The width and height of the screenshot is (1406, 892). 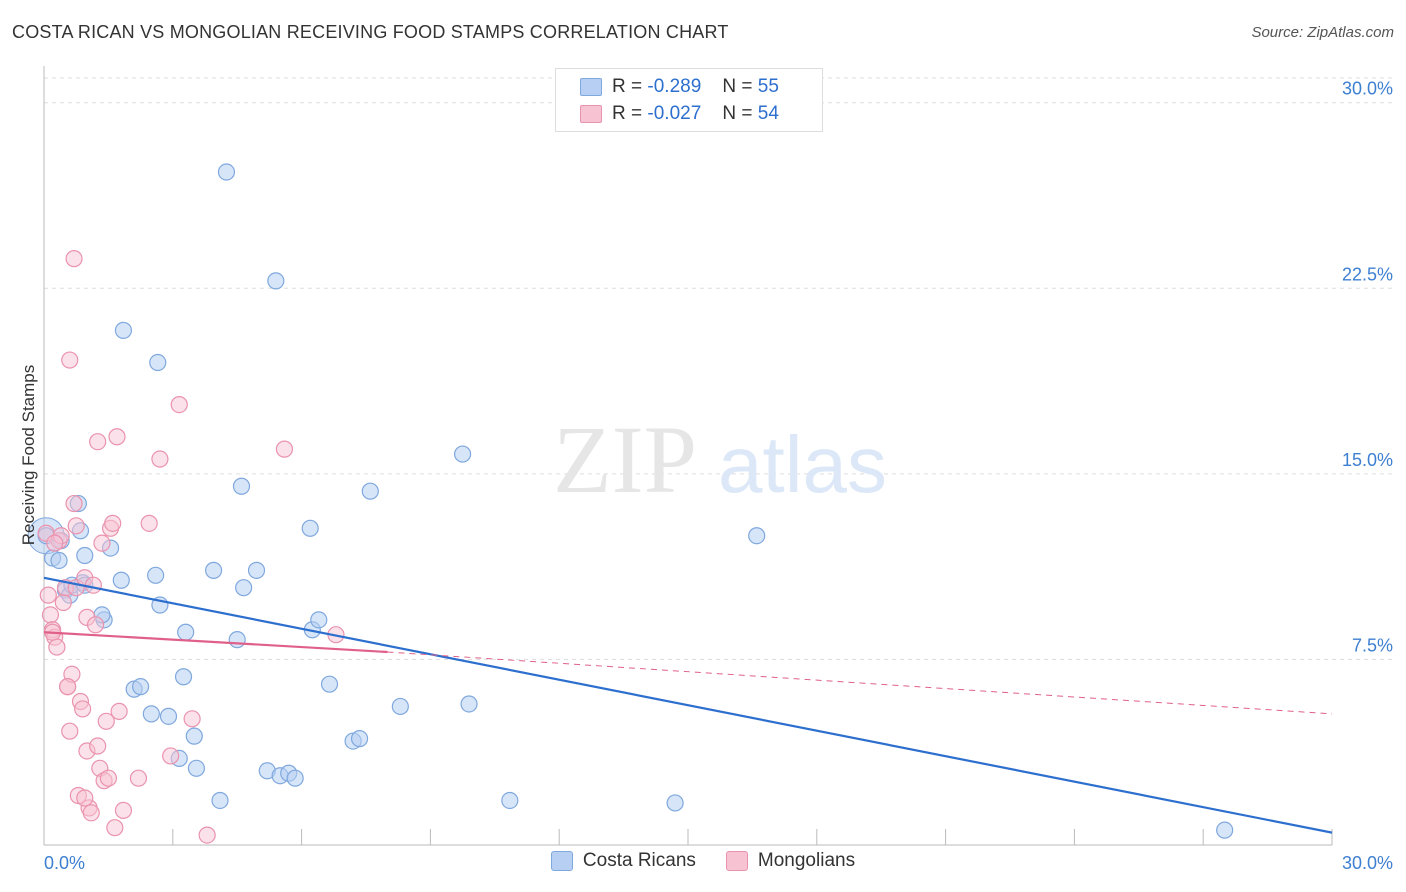 What do you see at coordinates (806, 860) in the screenshot?
I see `legend-label-mongolians: Mongolians` at bounding box center [806, 860].